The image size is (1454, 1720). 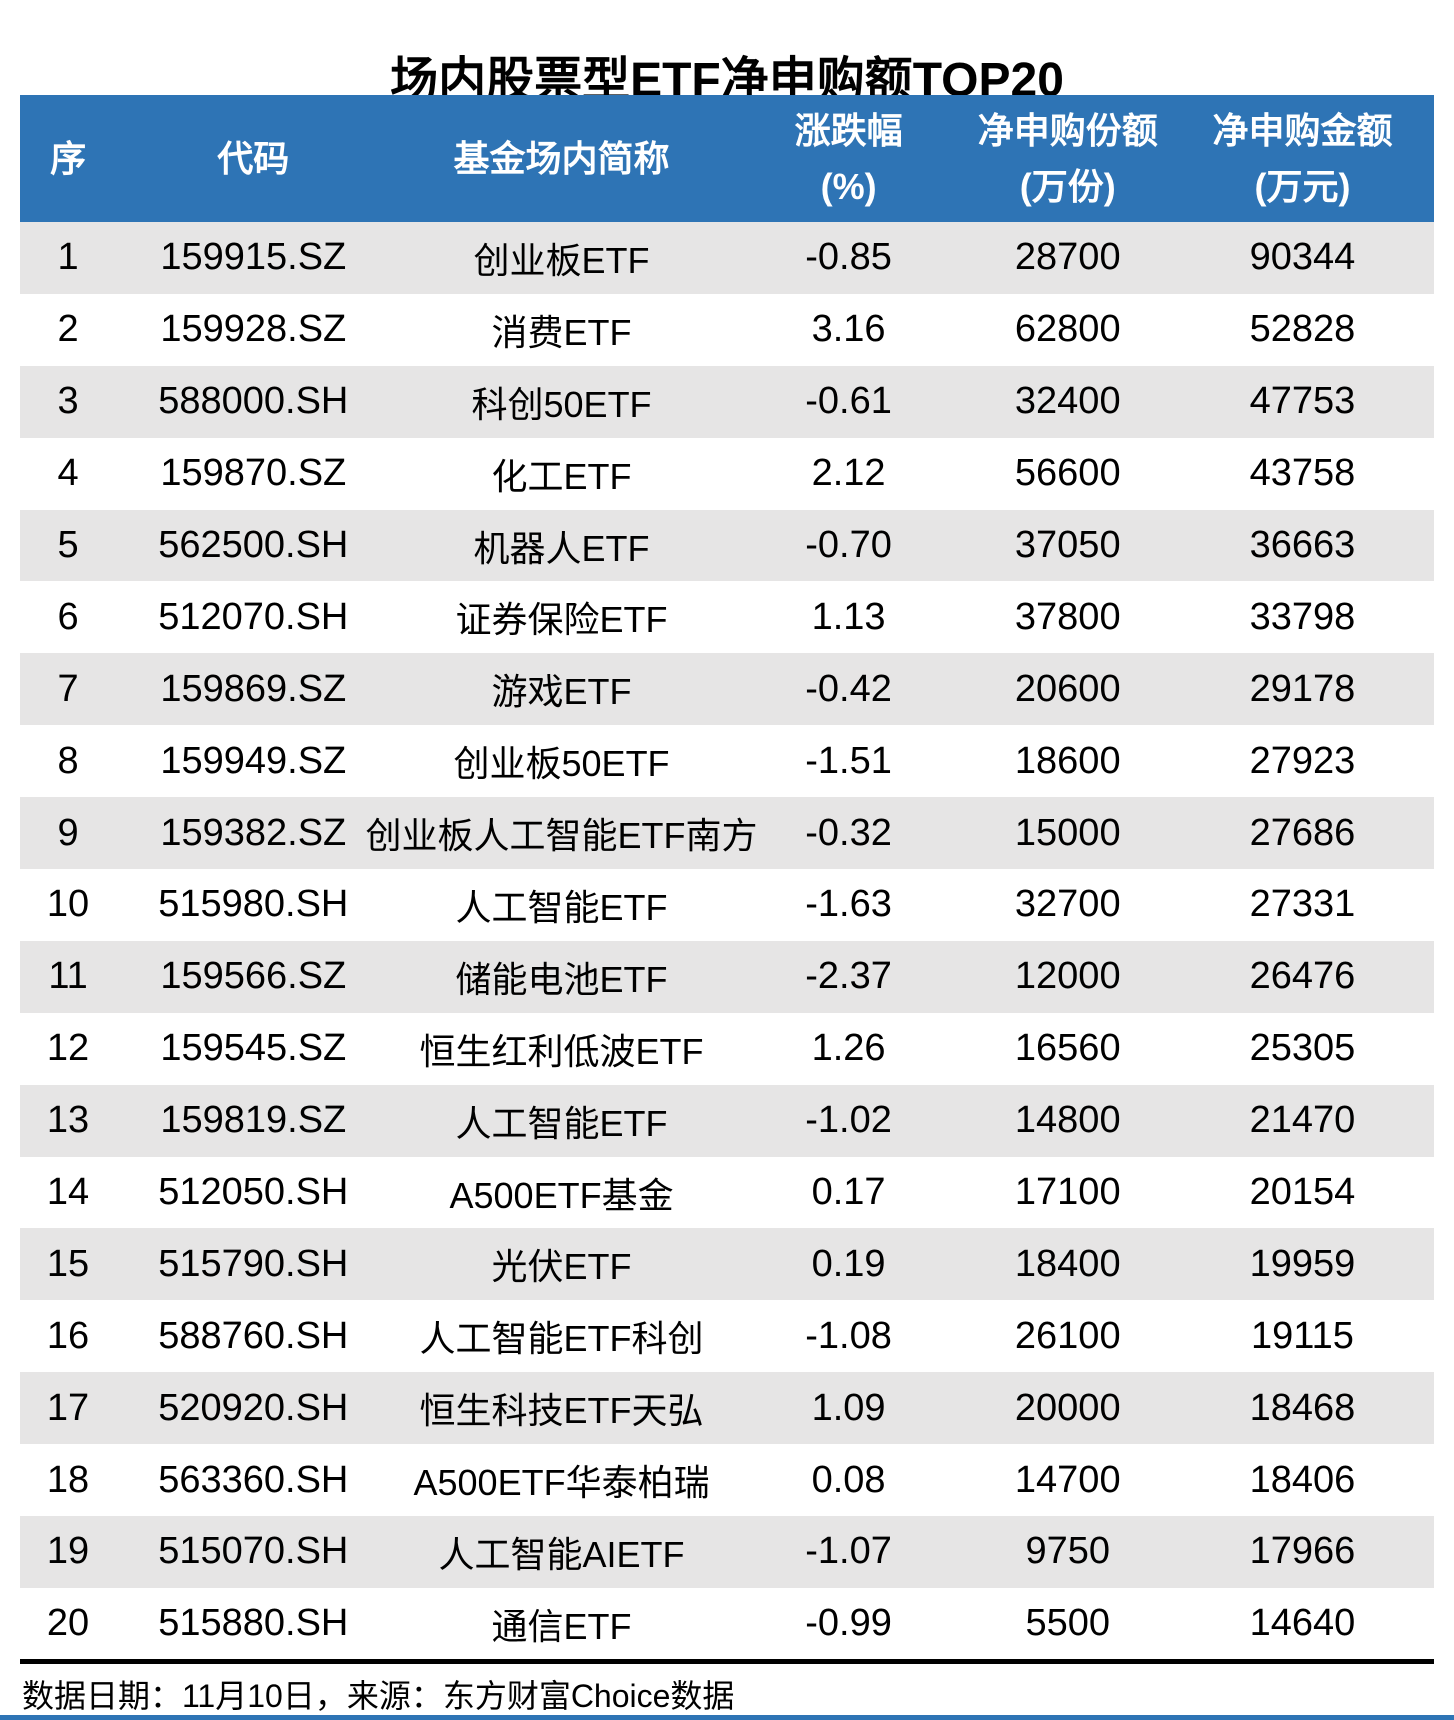 I want to click on cell-code: 512050.SH, so click(x=253, y=1192).